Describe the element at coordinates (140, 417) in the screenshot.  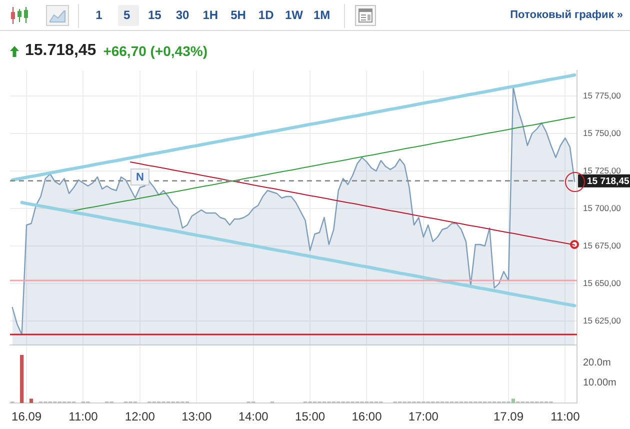
I see `x-tick-label: 12:00` at that location.